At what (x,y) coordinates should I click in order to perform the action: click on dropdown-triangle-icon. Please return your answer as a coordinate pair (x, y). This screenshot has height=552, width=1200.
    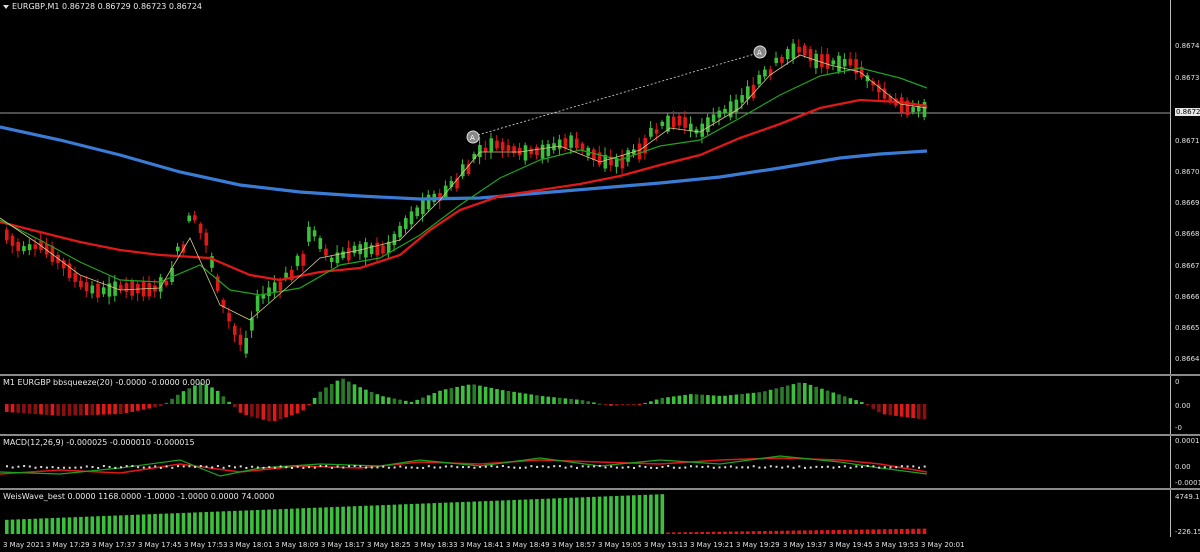
    Looking at the image, I should click on (6, 6).